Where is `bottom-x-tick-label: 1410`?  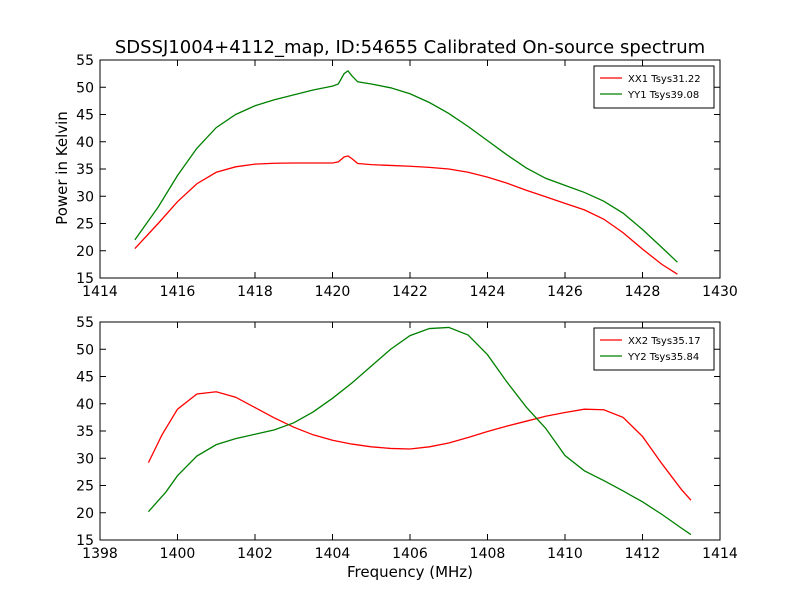
bottom-x-tick-label: 1410 is located at coordinates (565, 554).